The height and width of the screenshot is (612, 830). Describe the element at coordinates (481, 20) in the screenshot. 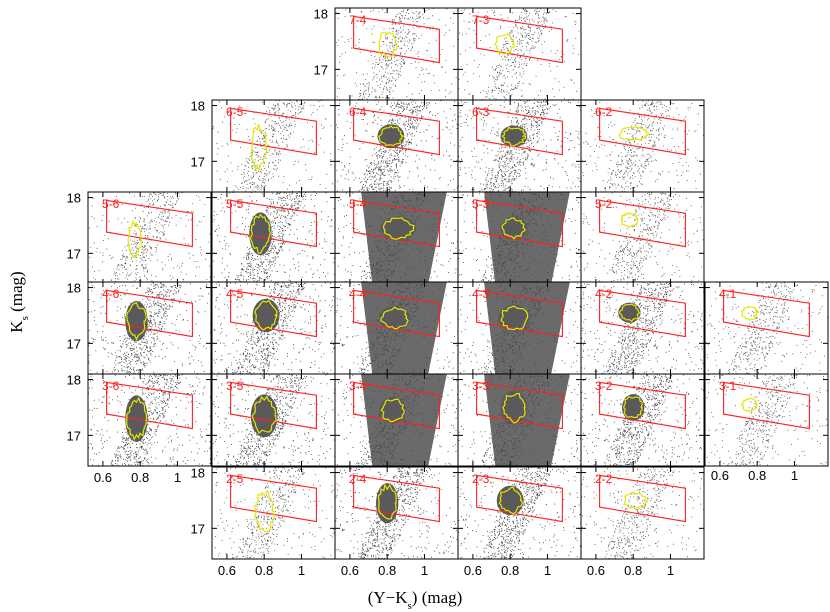

I see `panel-label: 7-3` at that location.